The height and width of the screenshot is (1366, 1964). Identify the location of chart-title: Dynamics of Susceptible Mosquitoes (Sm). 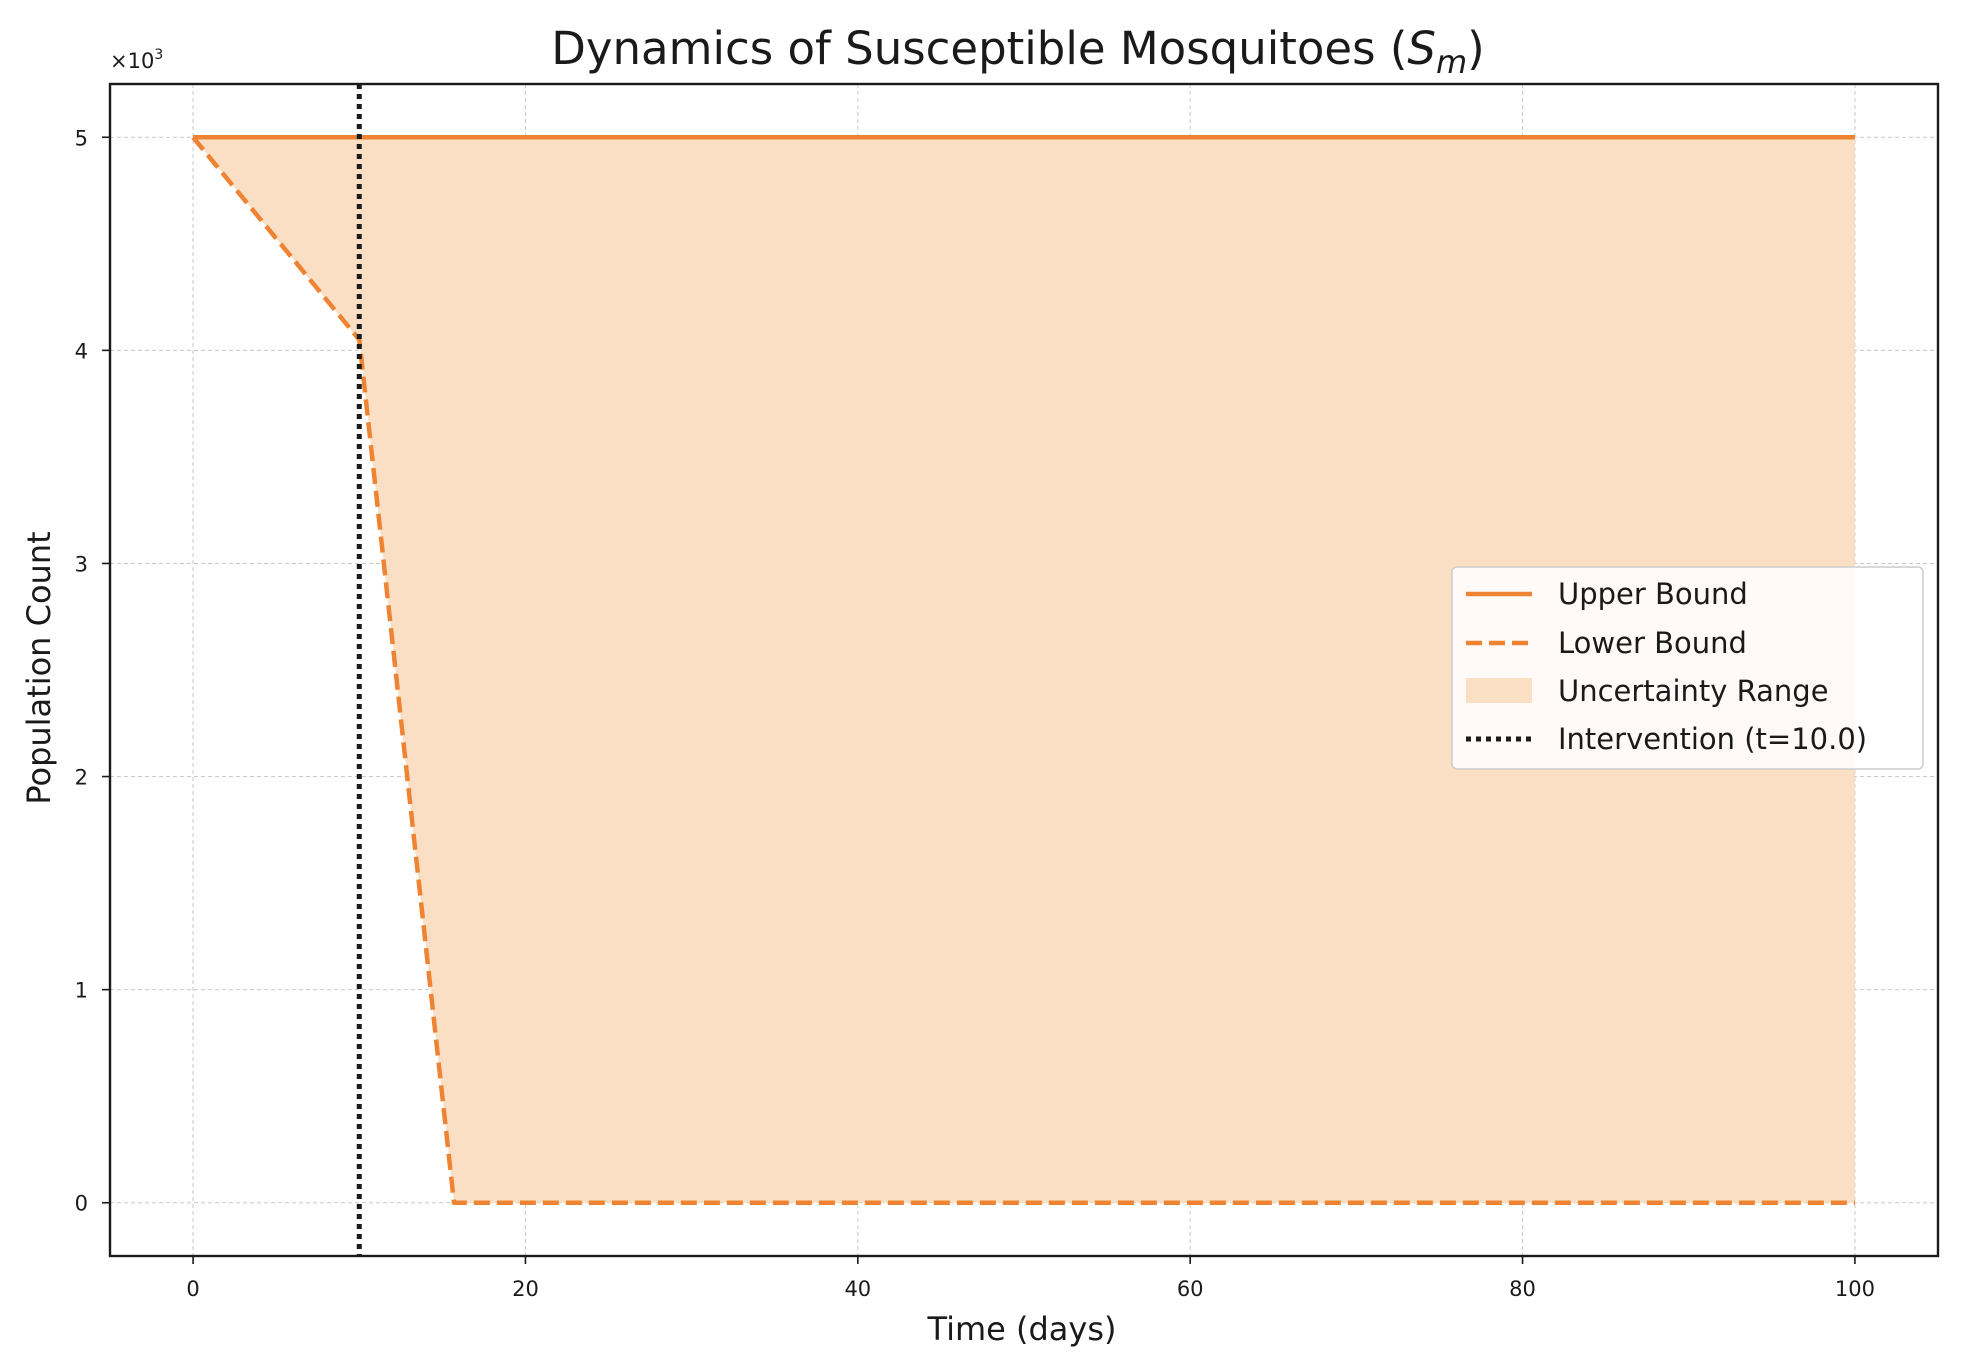
(1017, 51).